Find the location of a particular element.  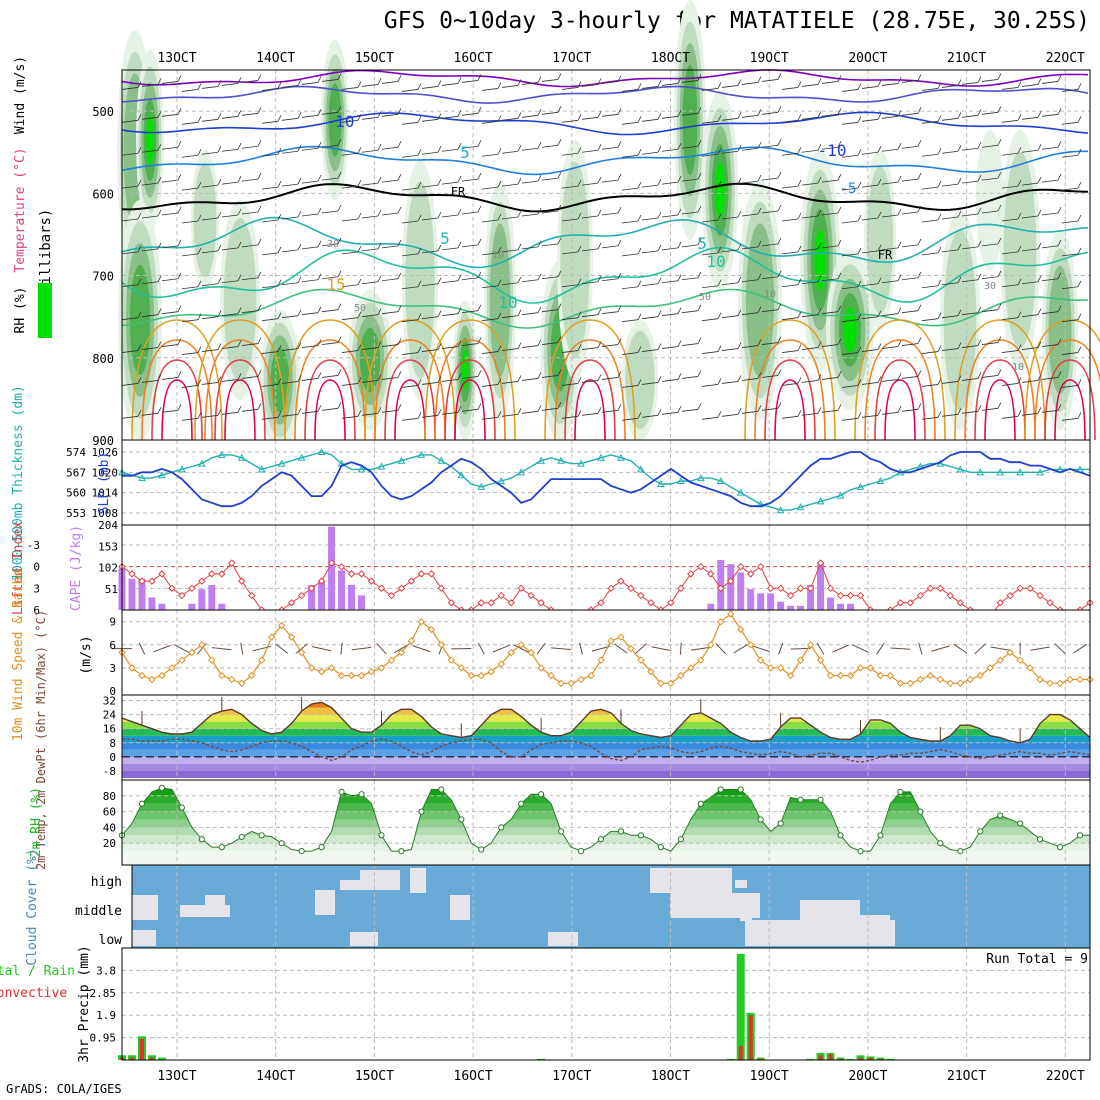

date-tick-label-top: 17OCT is located at coordinates (571, 58).